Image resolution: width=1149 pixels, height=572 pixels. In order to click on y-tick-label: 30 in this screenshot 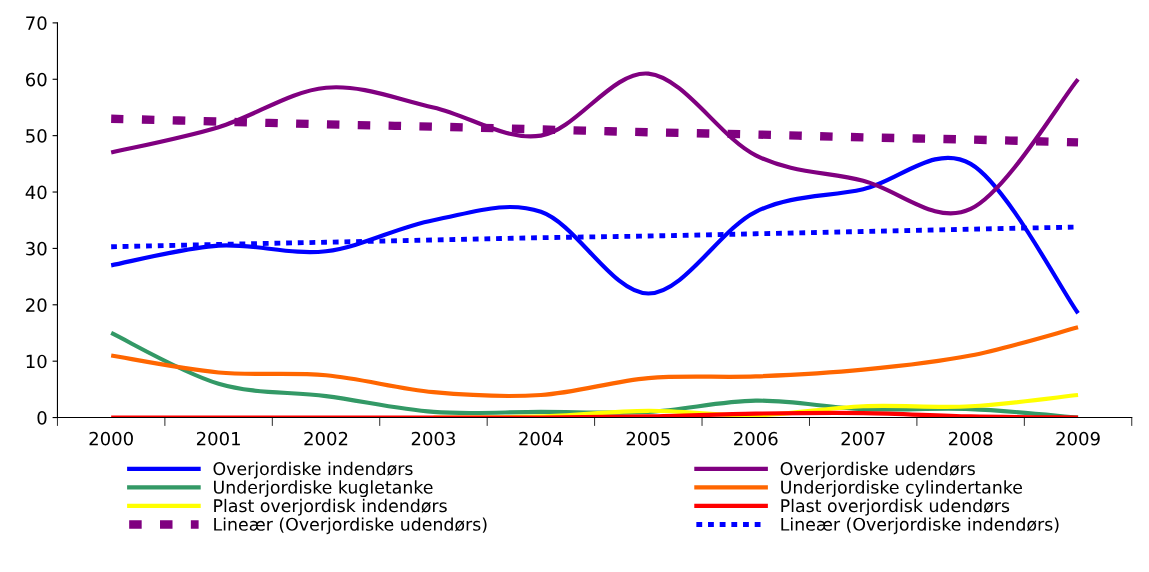, I will do `click(36, 248)`.